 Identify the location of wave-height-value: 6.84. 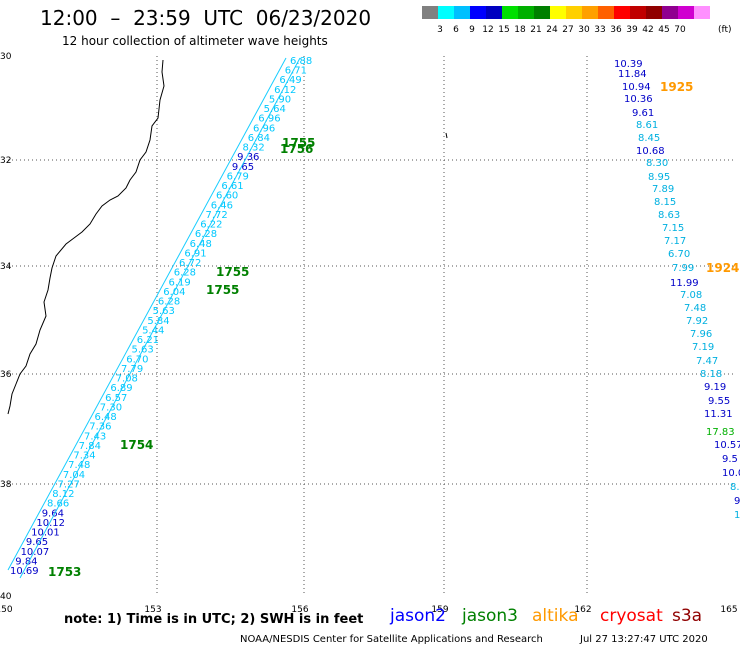
(259, 138).